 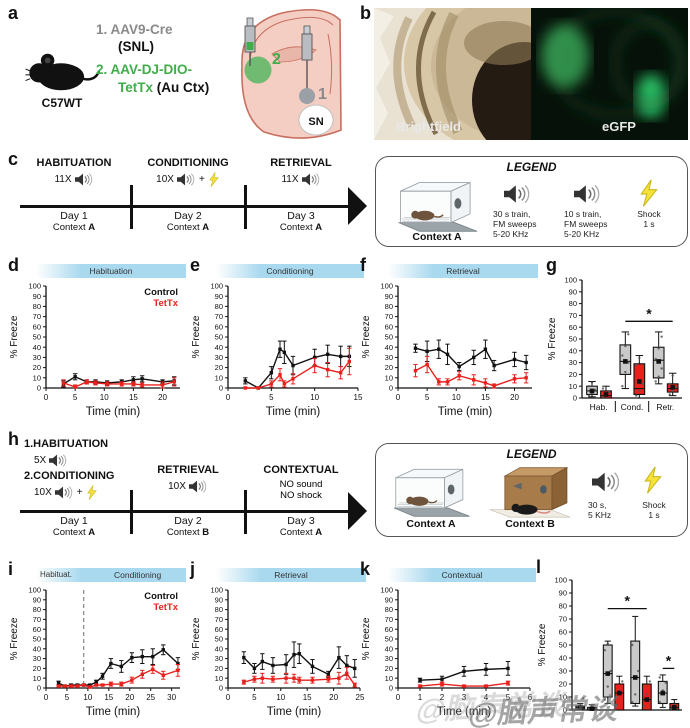 I want to click on brightfield-caption: Brightfield, so click(x=428, y=126).